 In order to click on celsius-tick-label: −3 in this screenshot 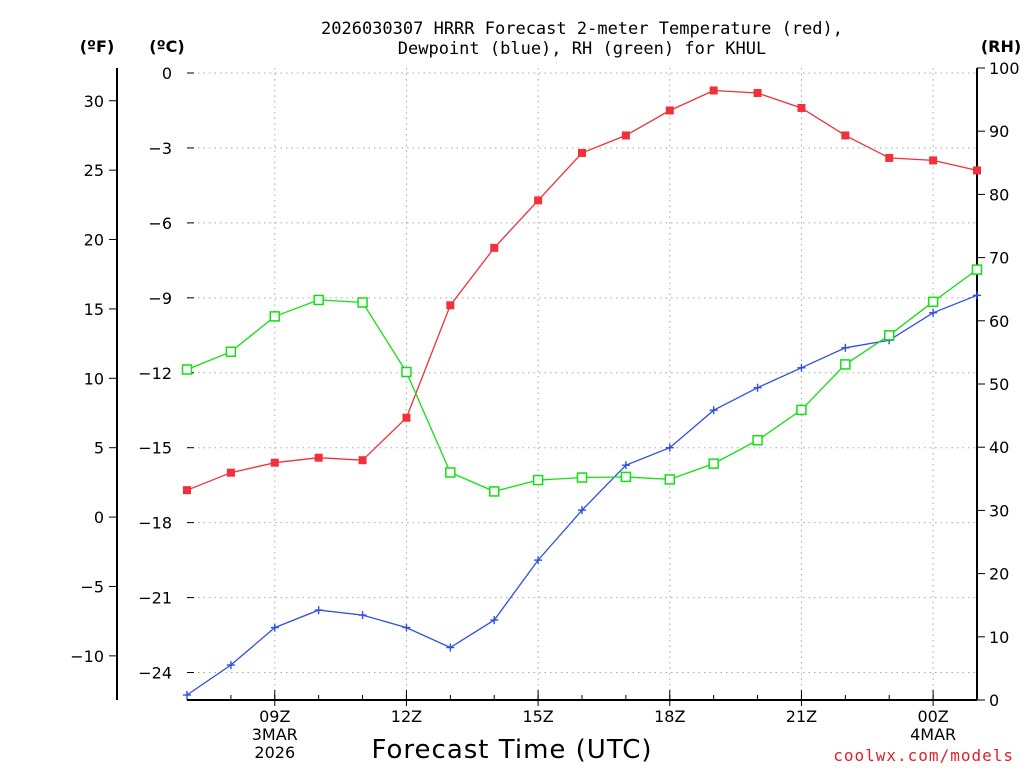, I will do `click(160, 148)`.